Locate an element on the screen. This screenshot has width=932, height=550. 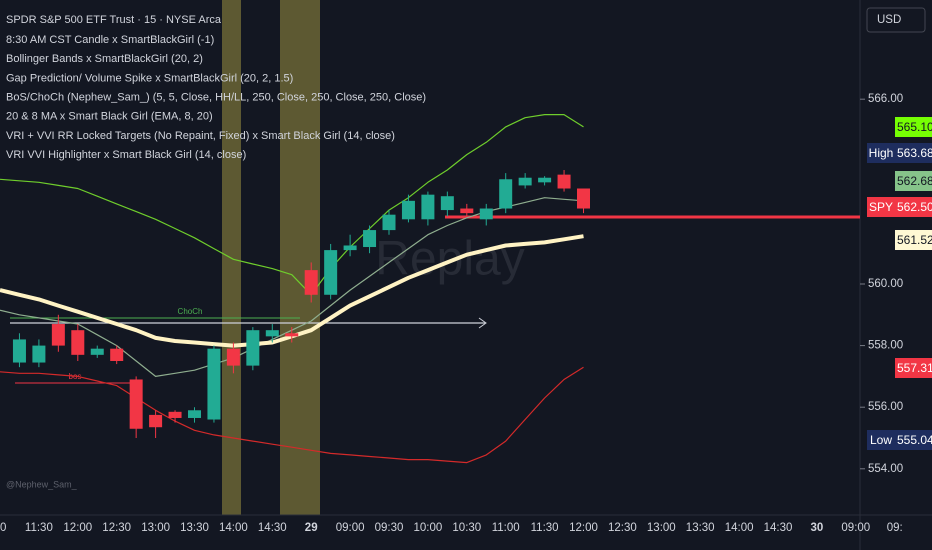
indicator-line: Bollinger Bands x SmartBlackGirl (20, 2) is located at coordinates (104, 59).